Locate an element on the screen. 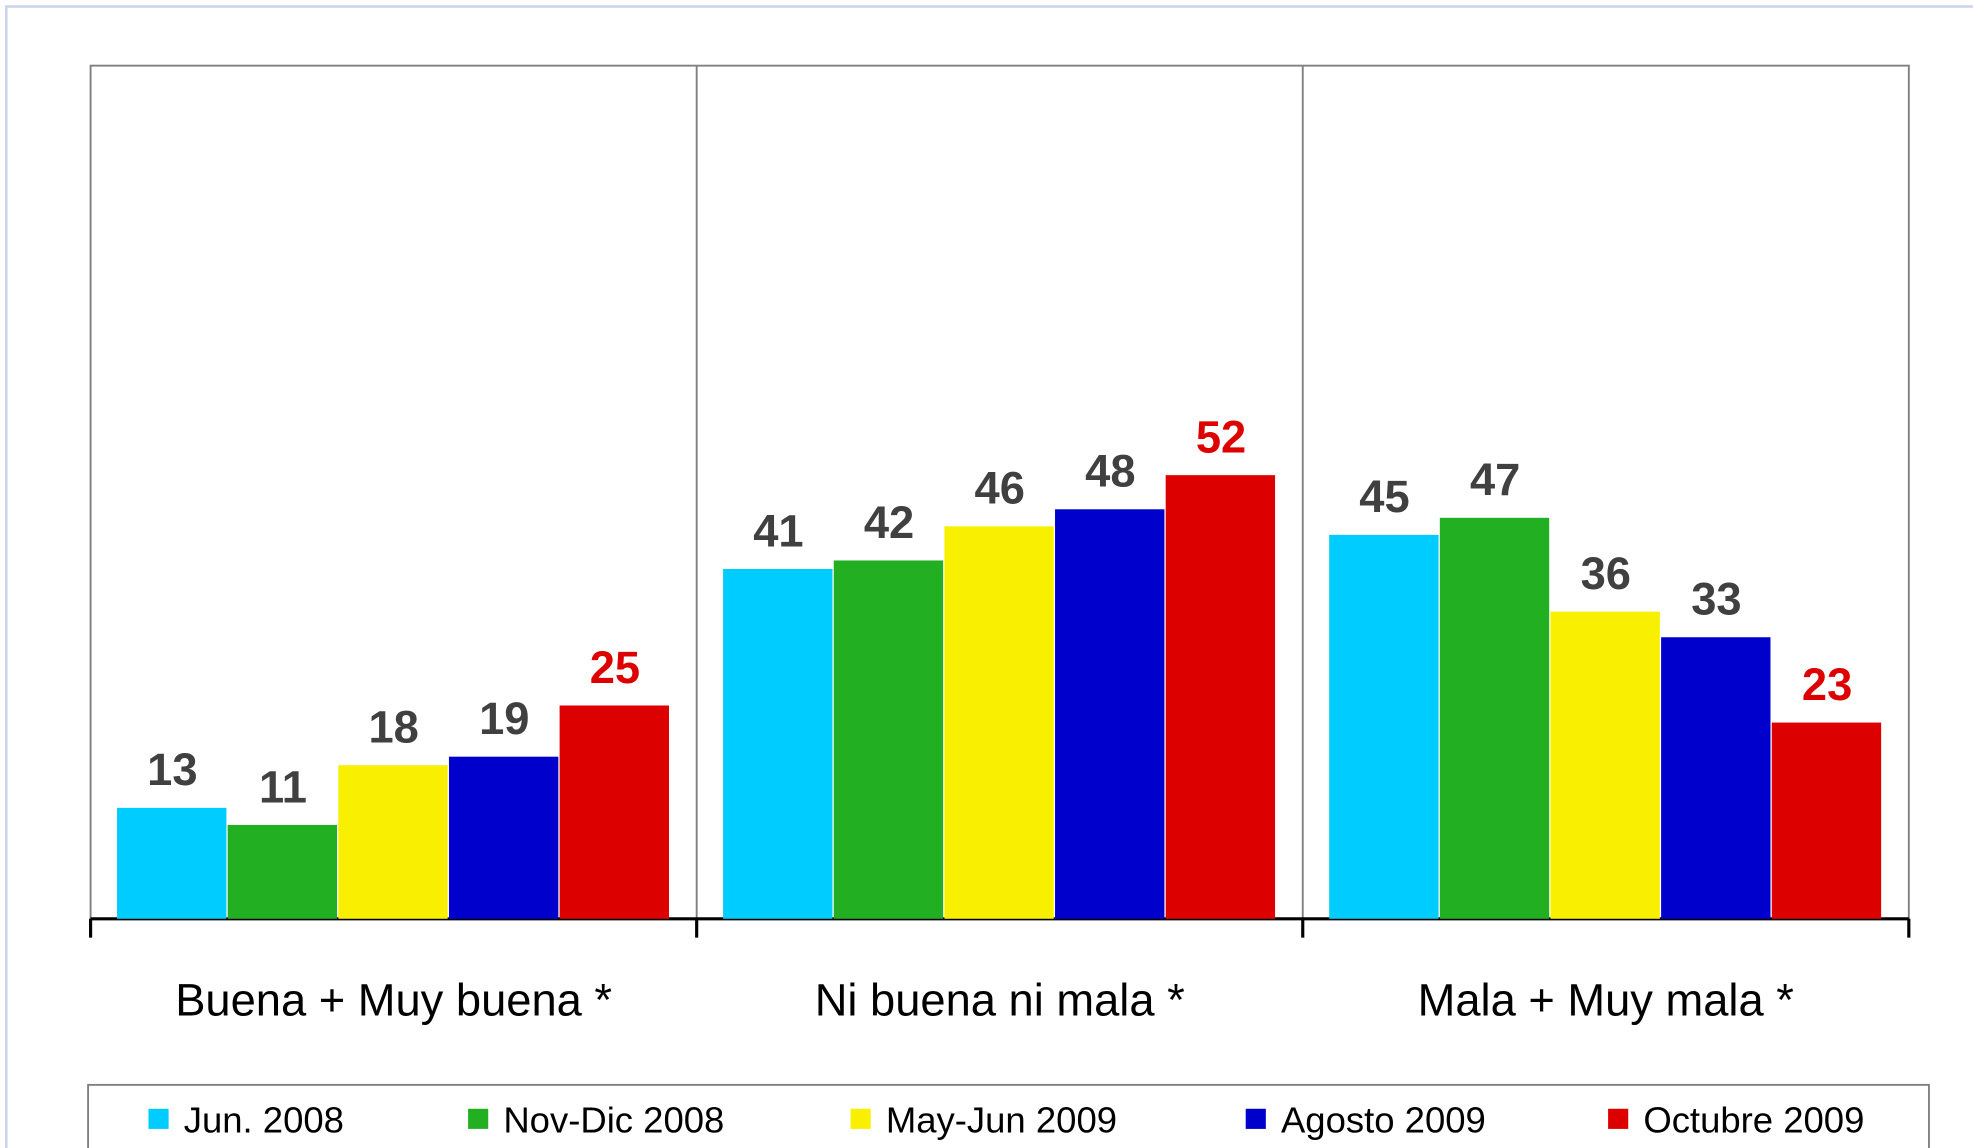 The height and width of the screenshot is (1148, 1973). value-label: 45 is located at coordinates (1384, 496).